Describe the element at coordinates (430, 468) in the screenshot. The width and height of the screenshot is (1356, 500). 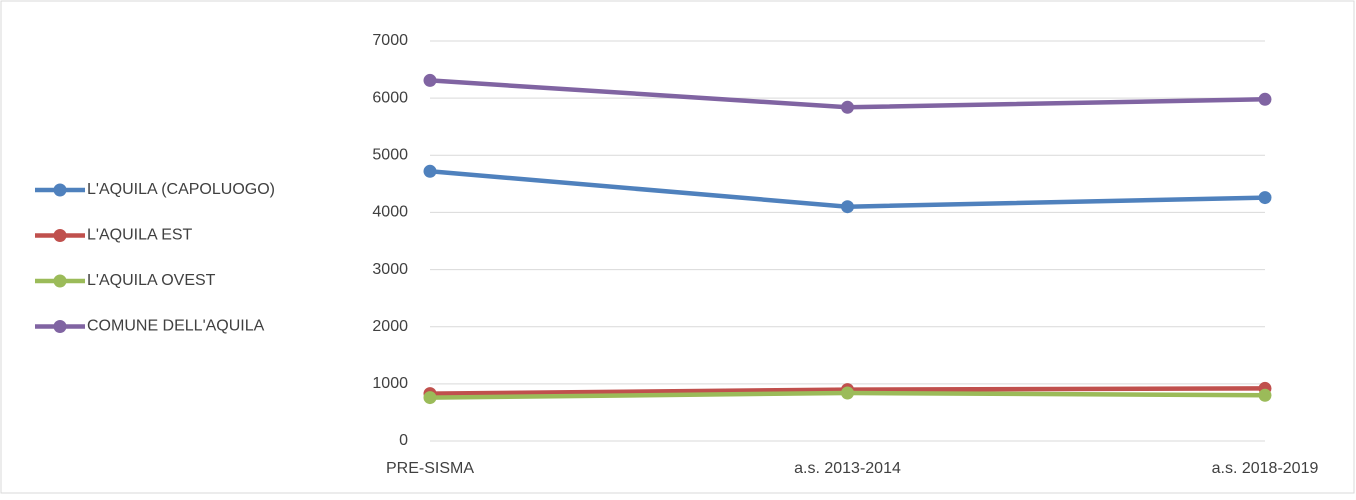
I see `x-tick-label: PRE-SISMA` at that location.